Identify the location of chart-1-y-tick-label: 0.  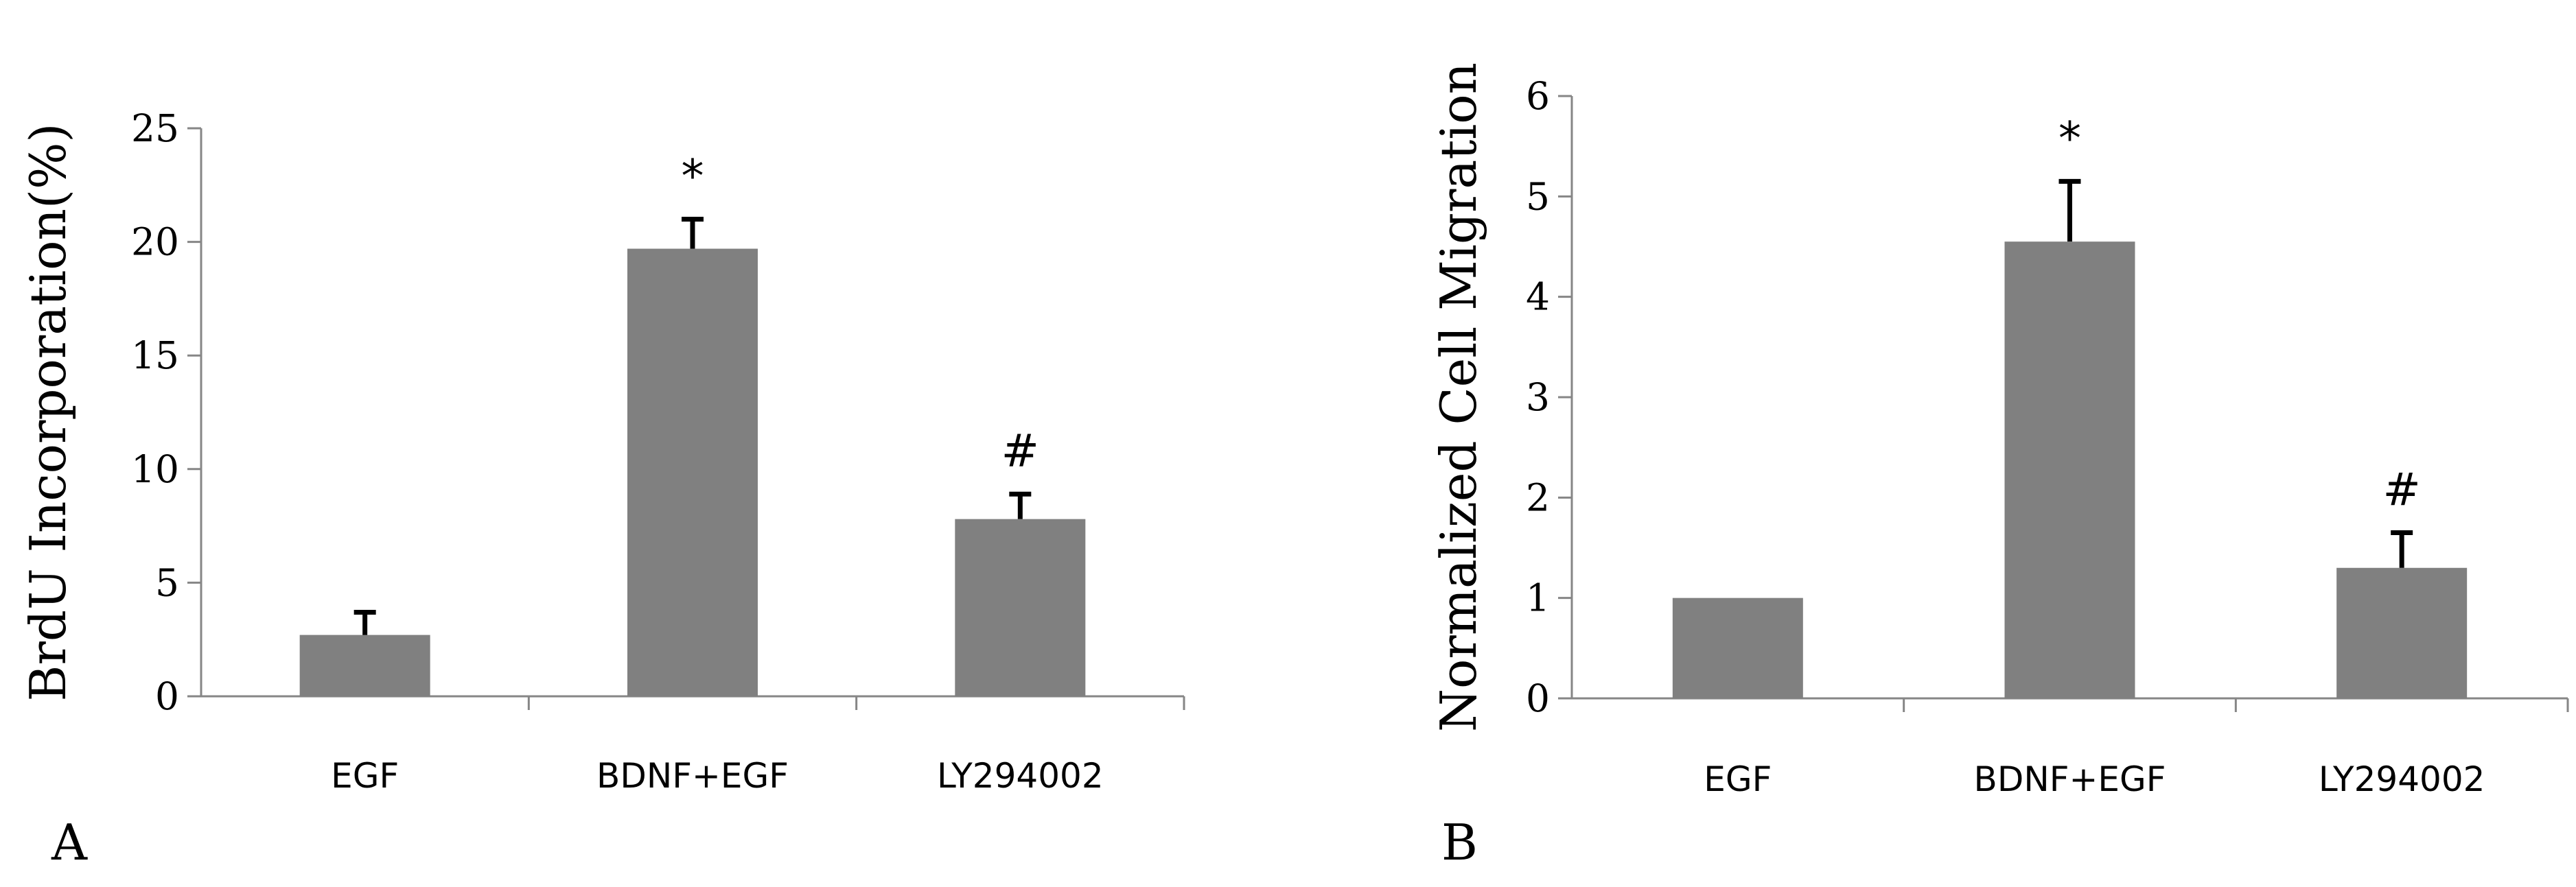
(1538, 698).